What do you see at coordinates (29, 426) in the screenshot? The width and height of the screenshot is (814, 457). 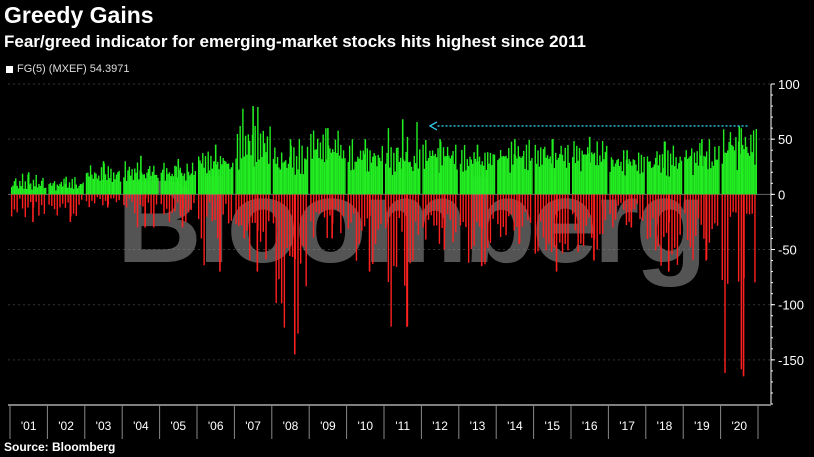 I see `x-tick-label: '01` at bounding box center [29, 426].